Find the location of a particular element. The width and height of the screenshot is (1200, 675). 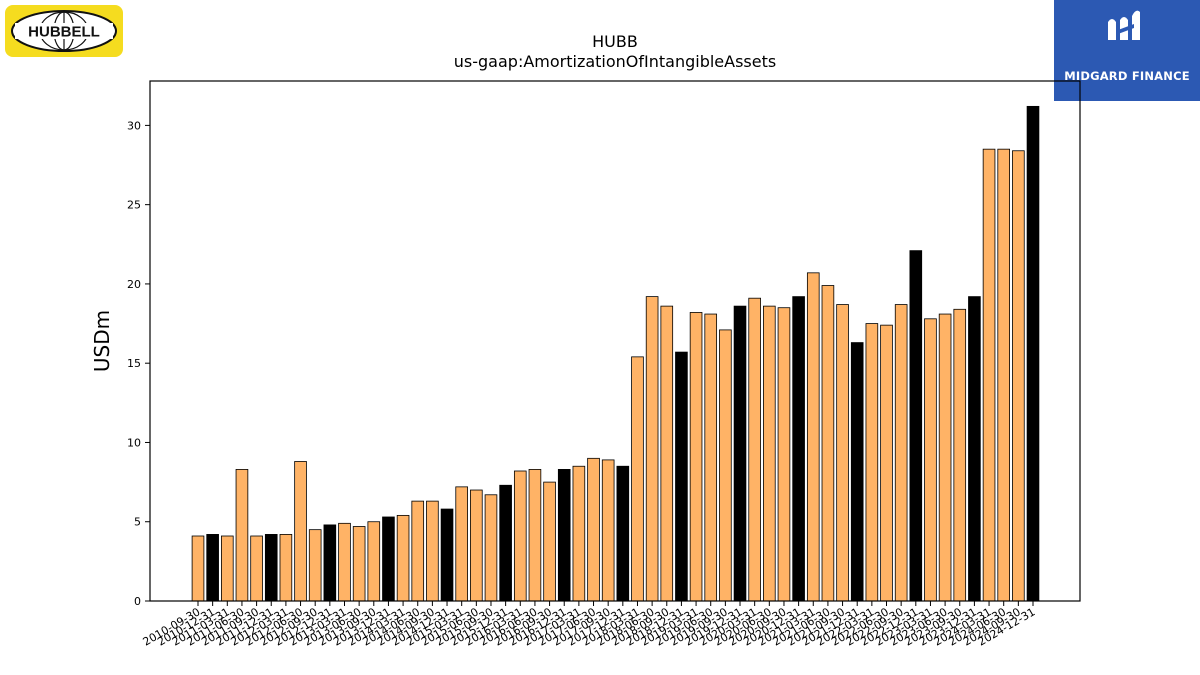

chart-subtitle: us-gaap:AmortizationOfIntangibleAssets is located at coordinates (615, 61).